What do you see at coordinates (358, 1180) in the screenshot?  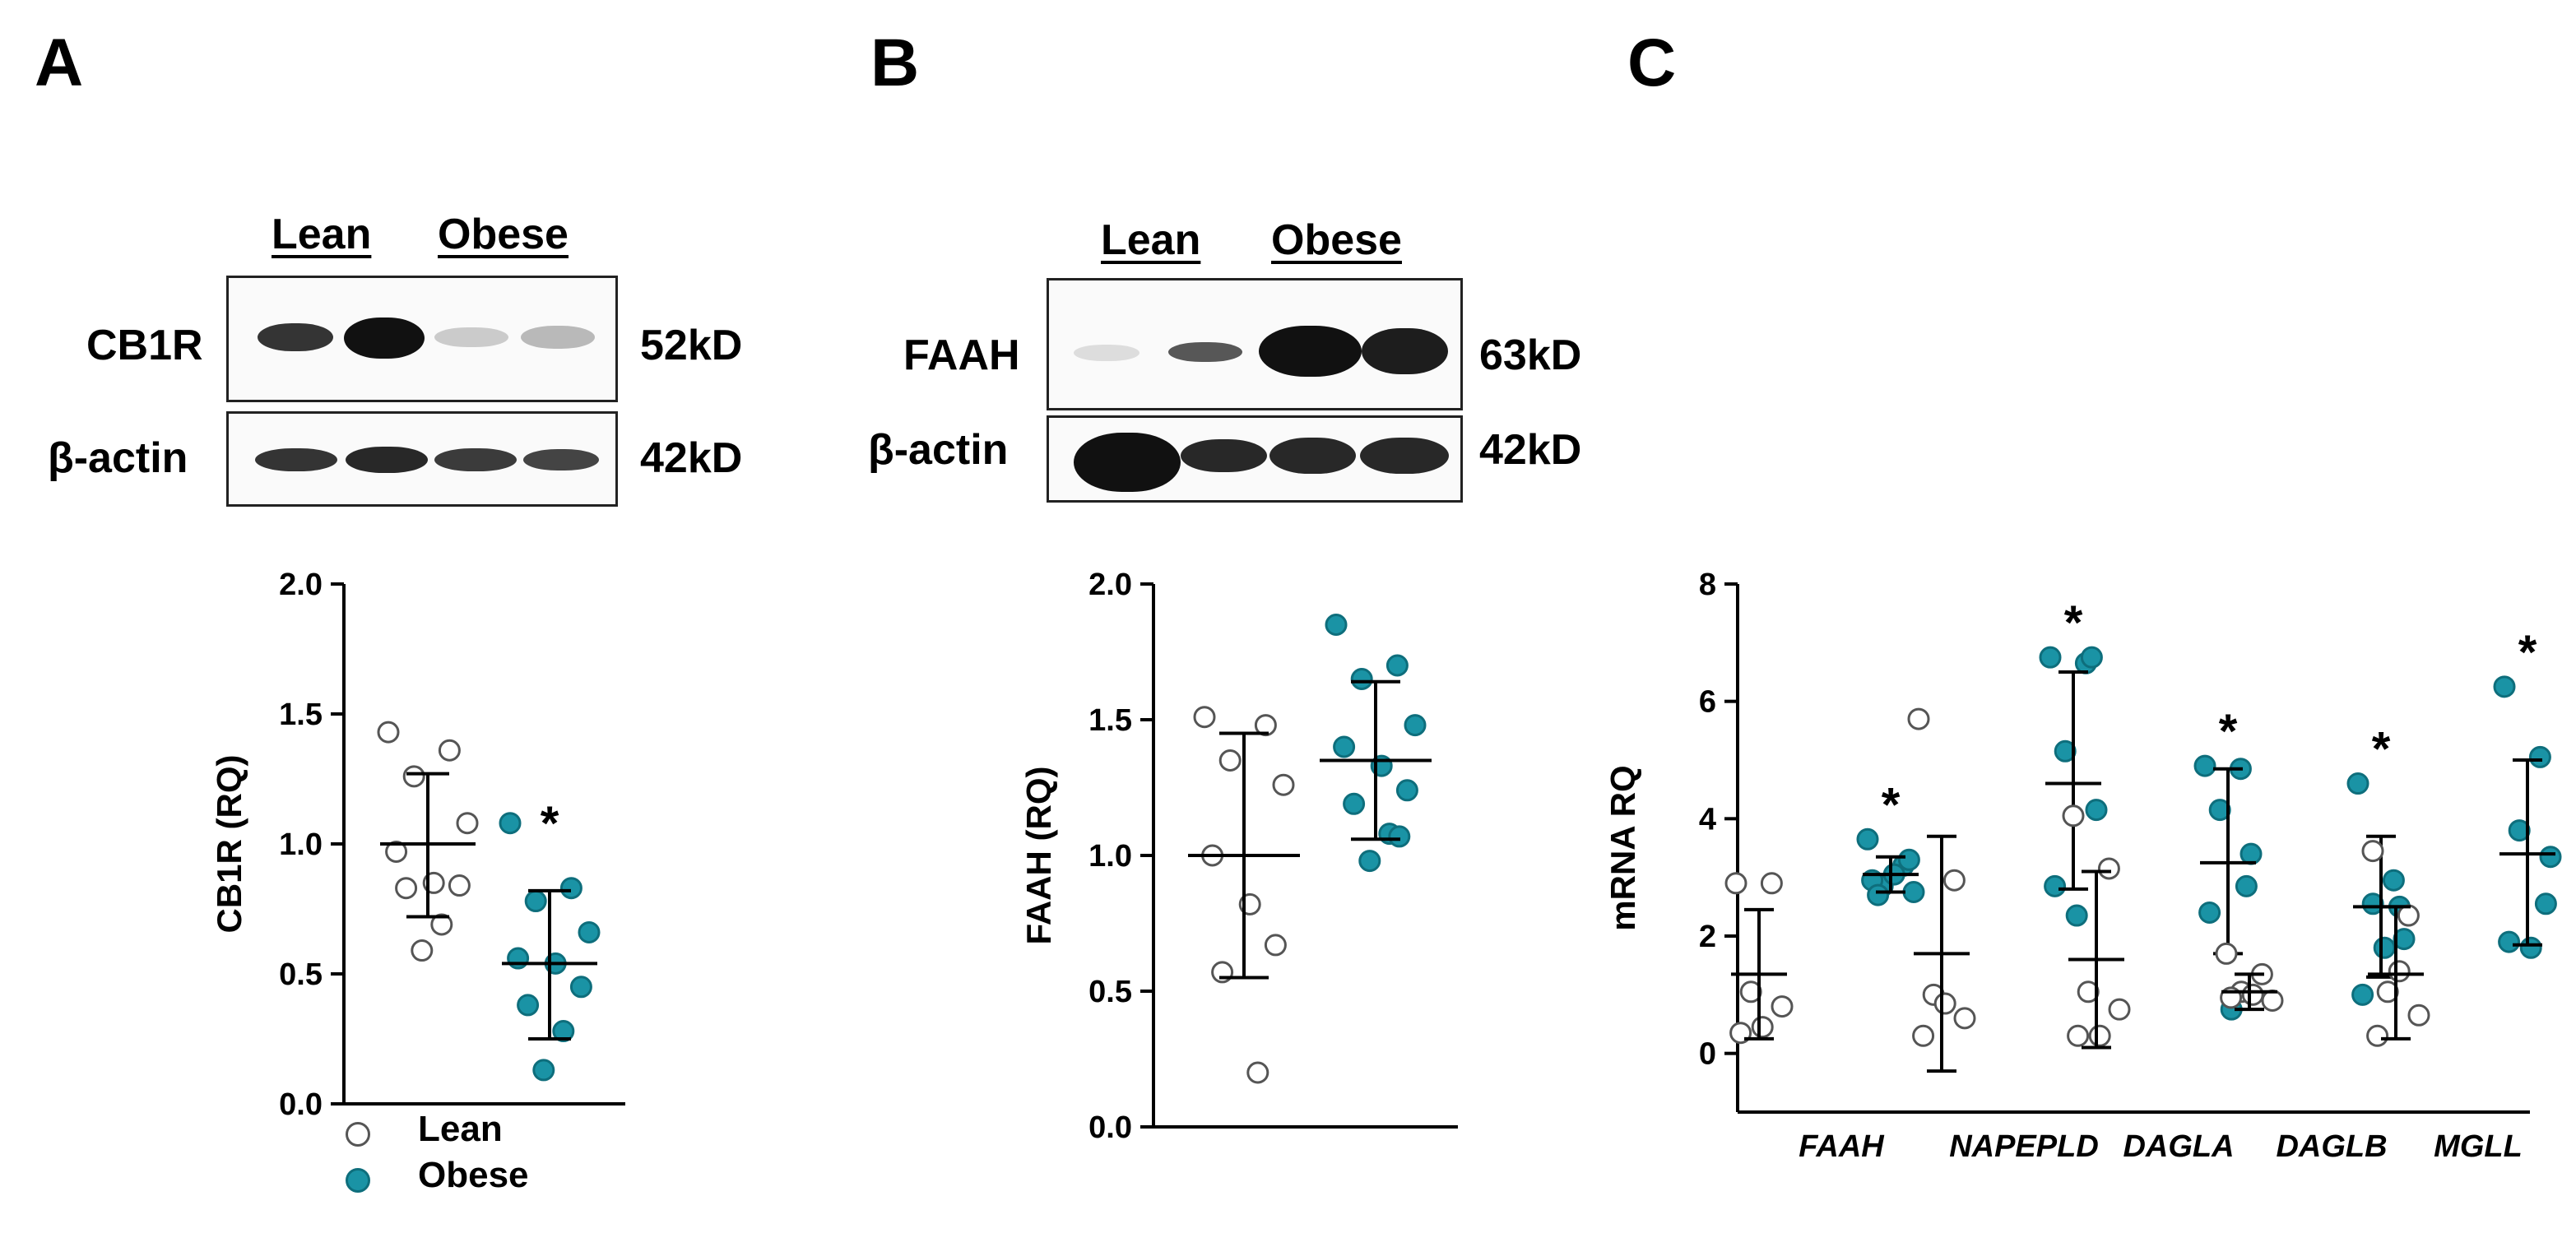 I see `legend-obese-marker` at bounding box center [358, 1180].